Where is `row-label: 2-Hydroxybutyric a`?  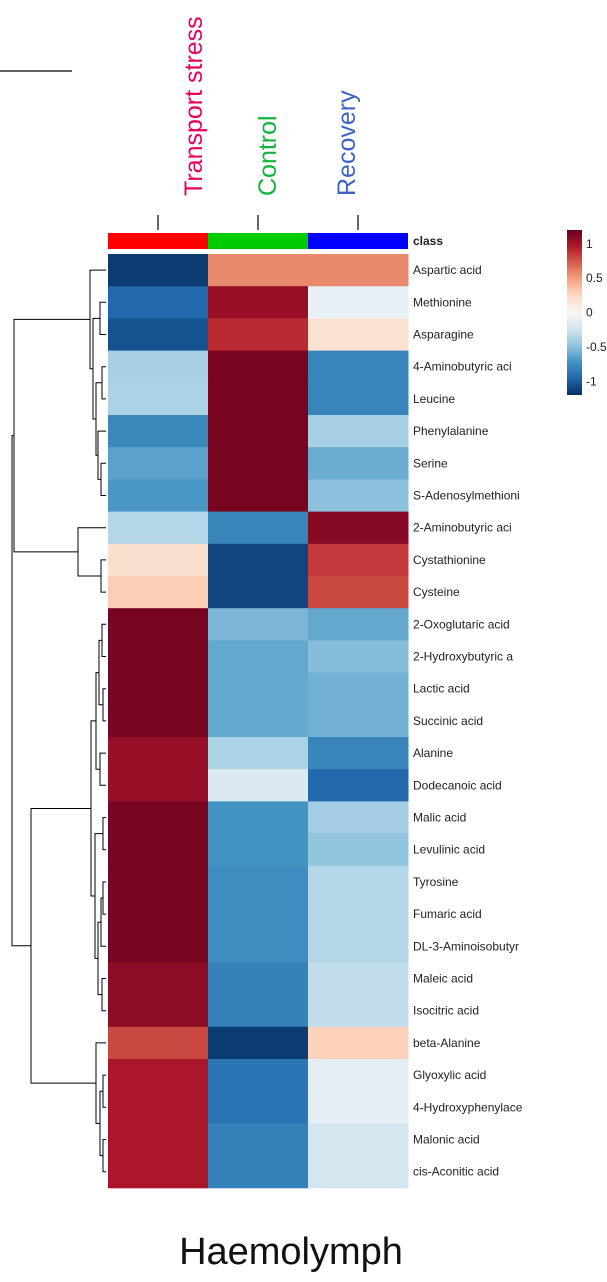
row-label: 2-Hydroxybutyric a is located at coordinates (463, 657).